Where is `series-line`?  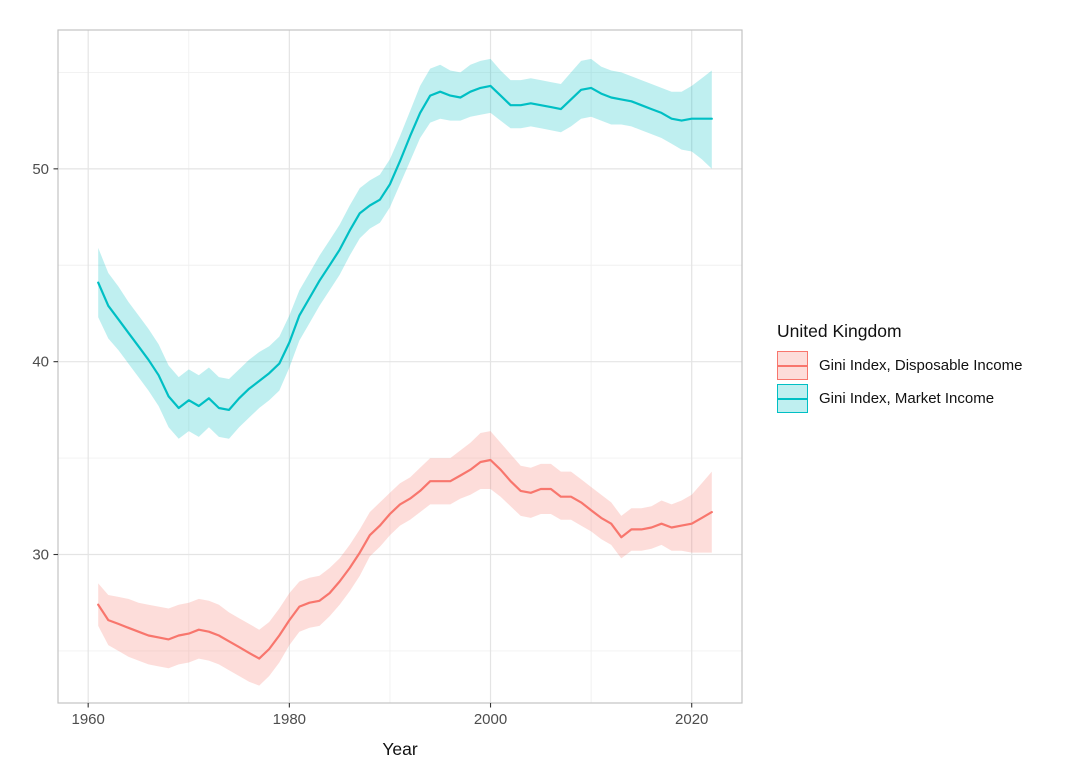 series-line is located at coordinates (405, 559).